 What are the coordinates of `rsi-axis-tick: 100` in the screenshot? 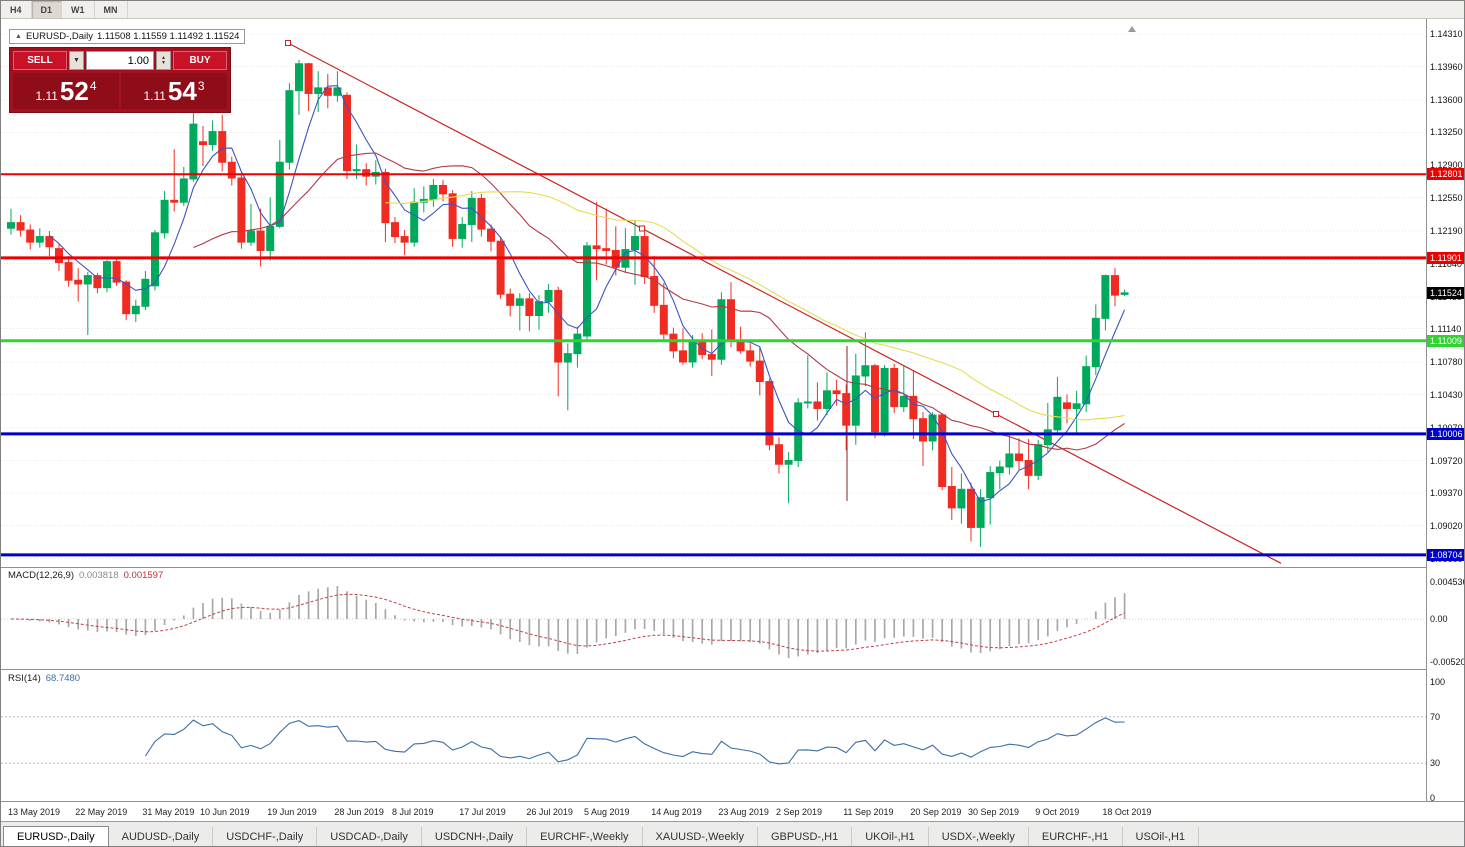 It's located at (1438, 682).